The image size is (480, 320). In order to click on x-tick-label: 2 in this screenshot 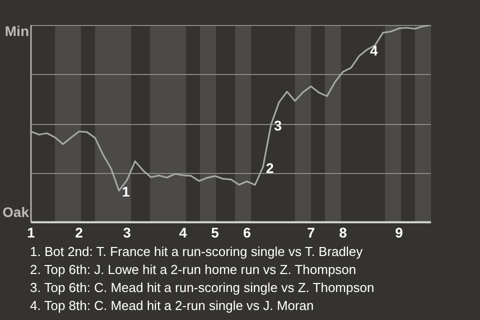, I will do `click(79, 232)`.